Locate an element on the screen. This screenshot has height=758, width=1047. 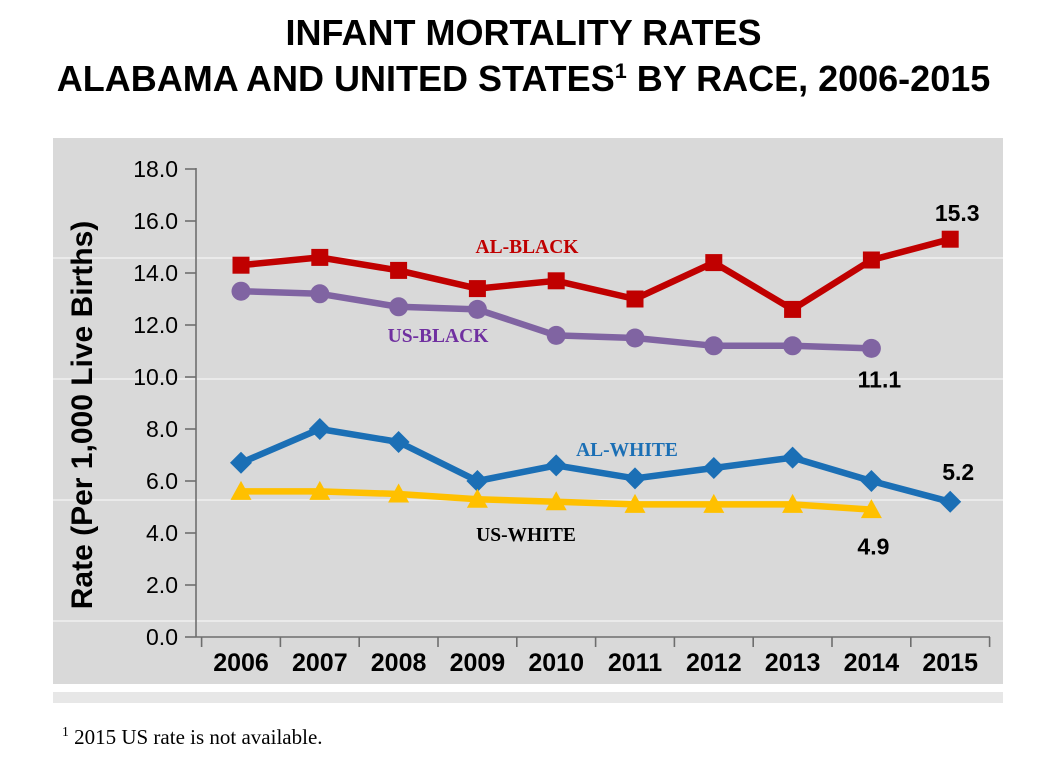
chart-title-line2-tail: BY RACE, 2006-2015 is located at coordinates (808, 78).